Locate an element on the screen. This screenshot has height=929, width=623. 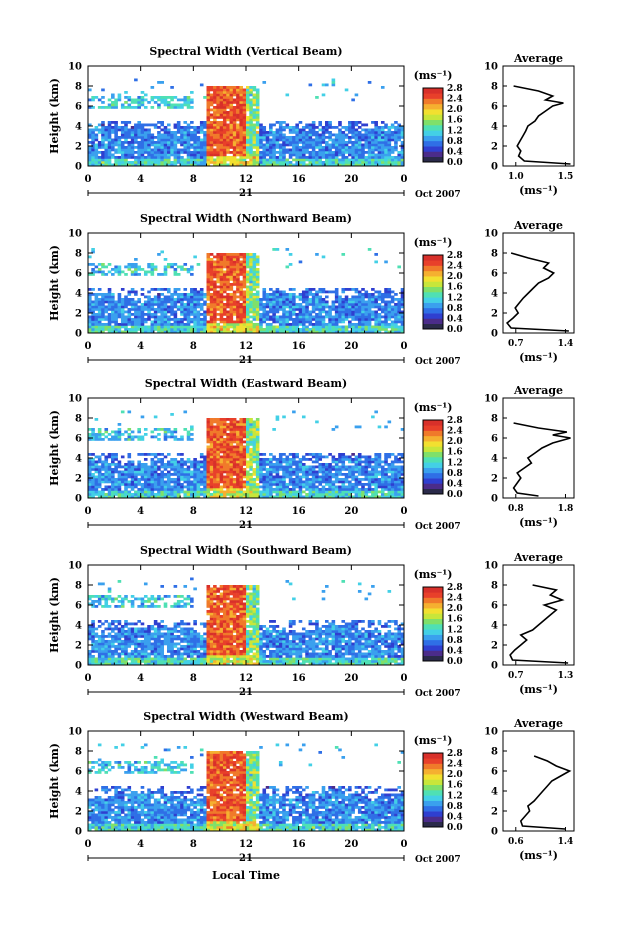
avg-x-tick-label: 1.0 is located at coordinates (516, 177).